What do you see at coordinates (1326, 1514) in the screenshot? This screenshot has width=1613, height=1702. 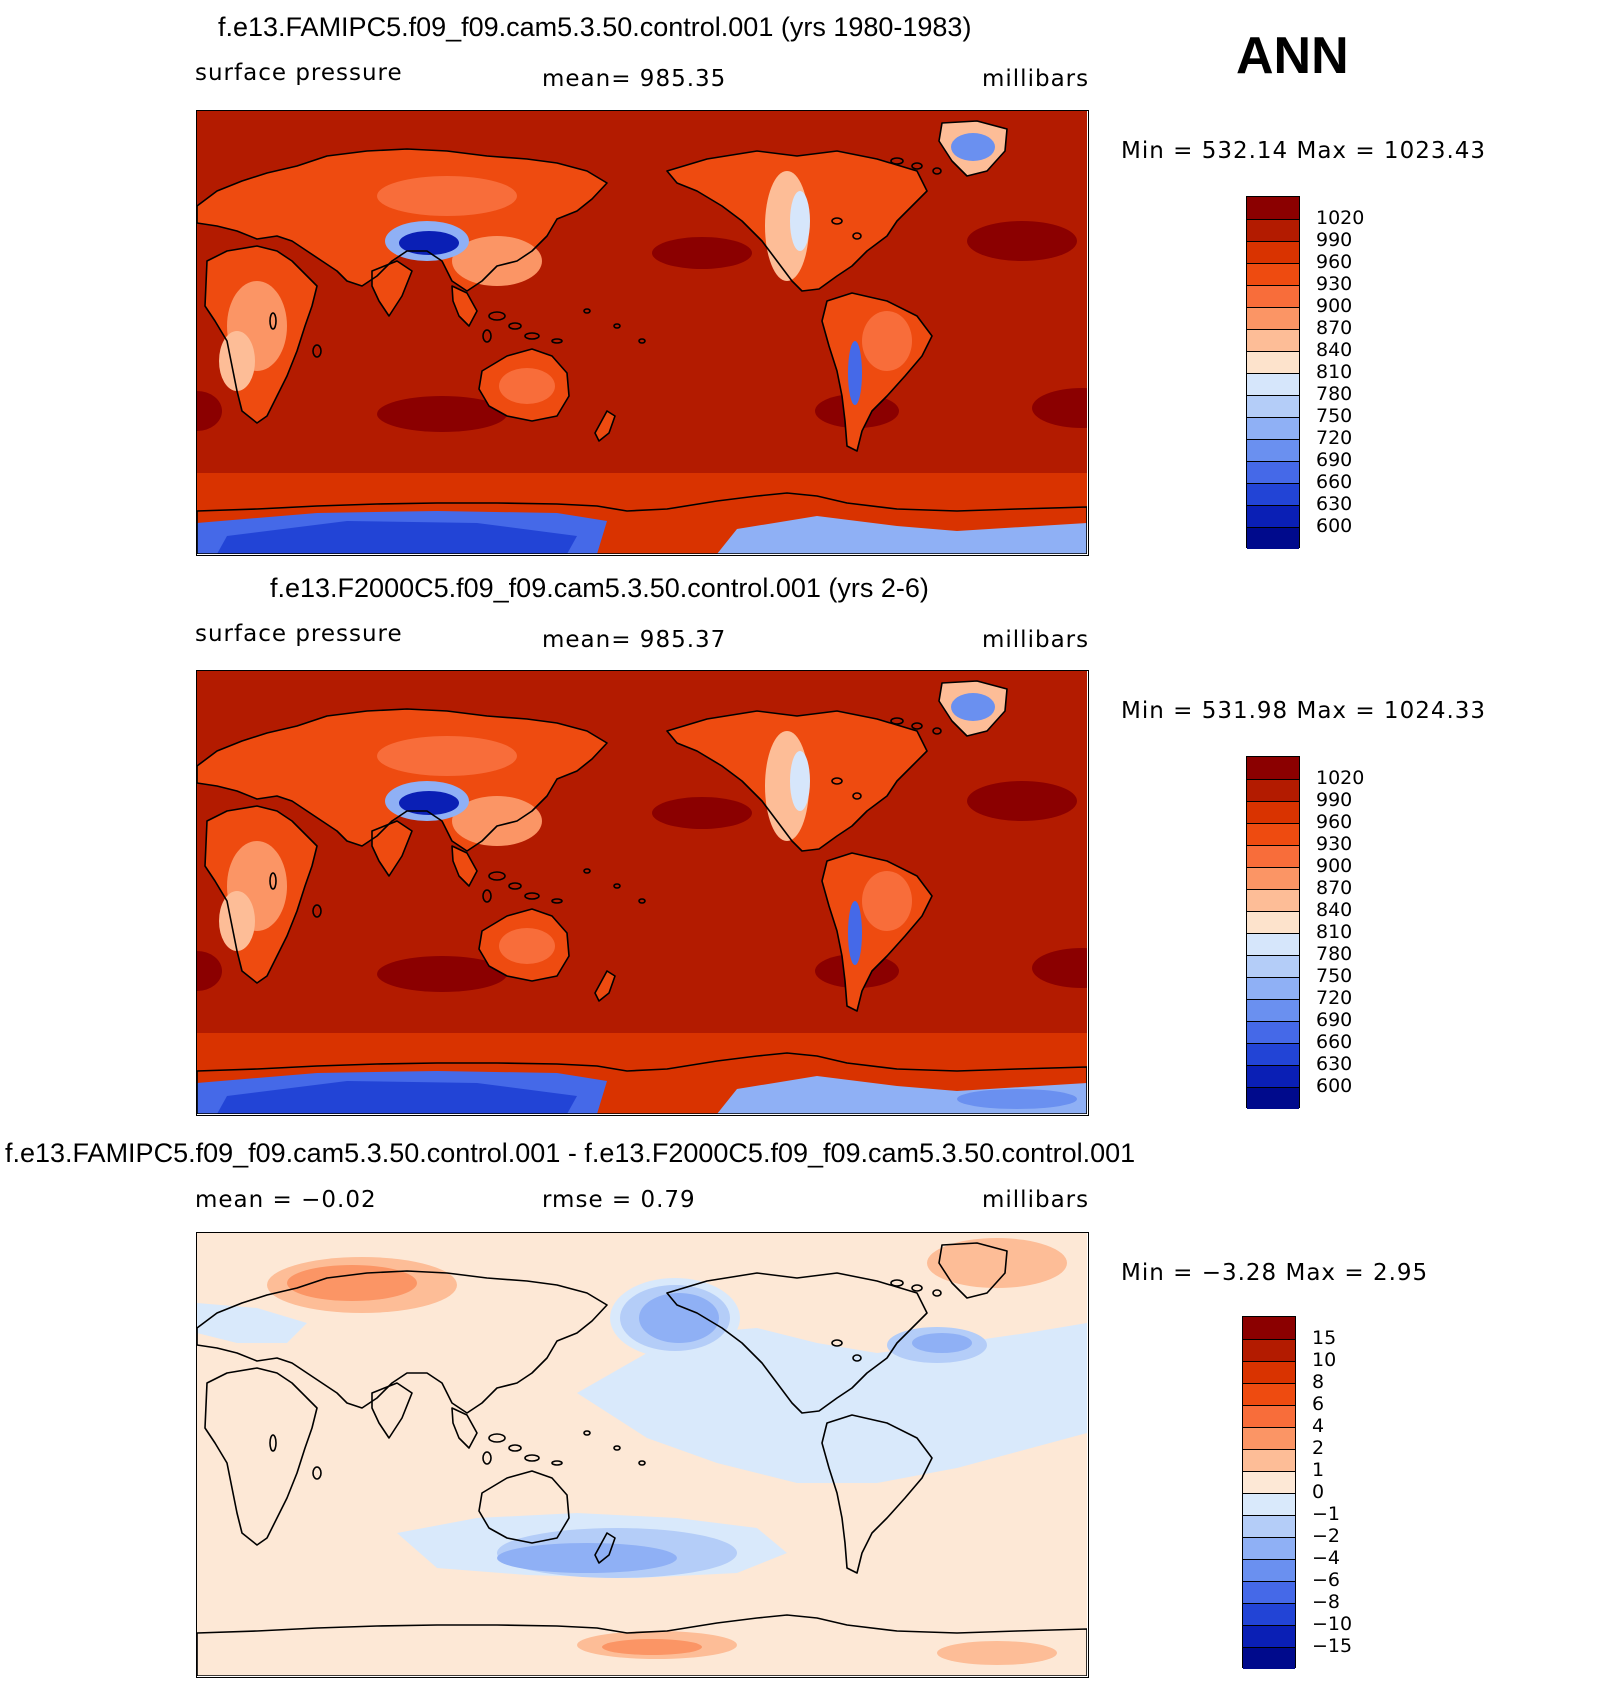 I see `colorbar-tick-label: −1` at bounding box center [1326, 1514].